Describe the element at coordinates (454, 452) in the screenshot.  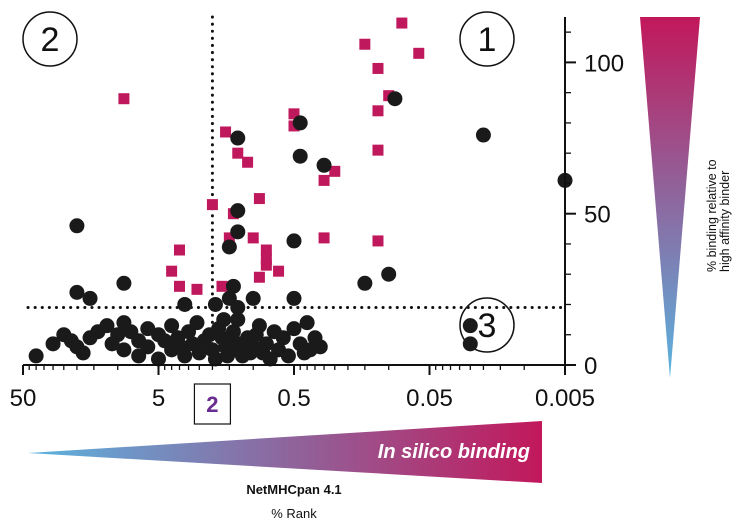
I see `x-gradient-label: In silico binding` at that location.